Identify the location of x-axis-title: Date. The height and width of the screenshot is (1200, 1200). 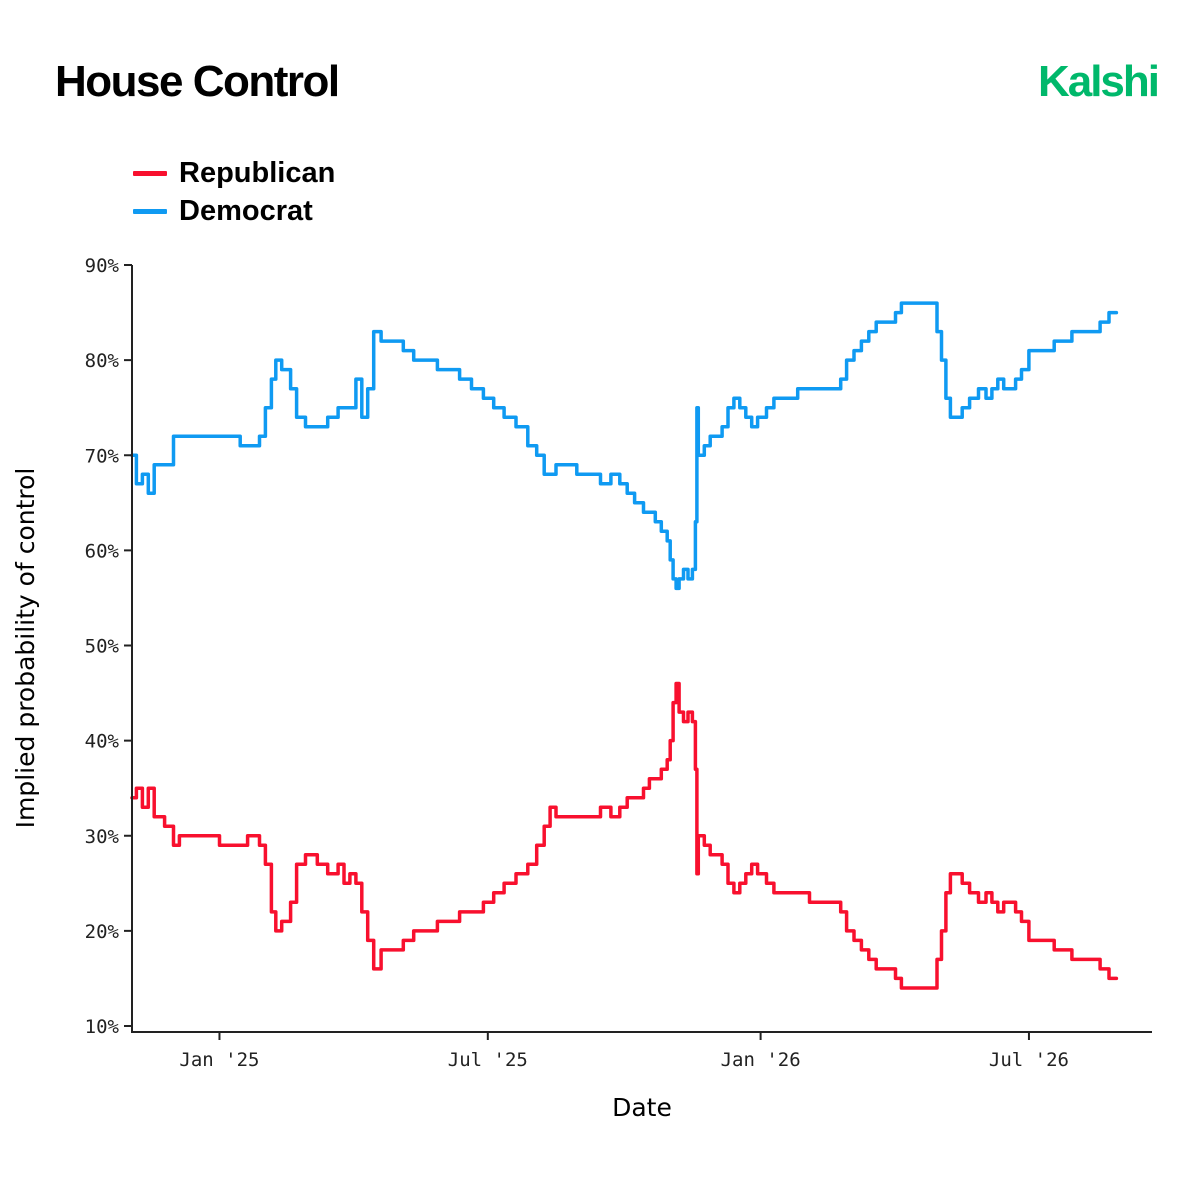
(642, 1107).